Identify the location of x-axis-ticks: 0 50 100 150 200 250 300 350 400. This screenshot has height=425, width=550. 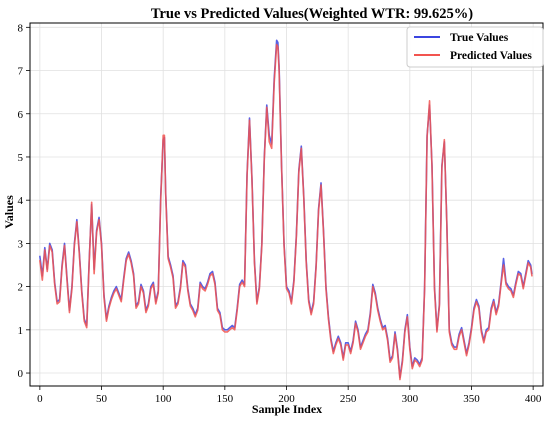
(289, 395).